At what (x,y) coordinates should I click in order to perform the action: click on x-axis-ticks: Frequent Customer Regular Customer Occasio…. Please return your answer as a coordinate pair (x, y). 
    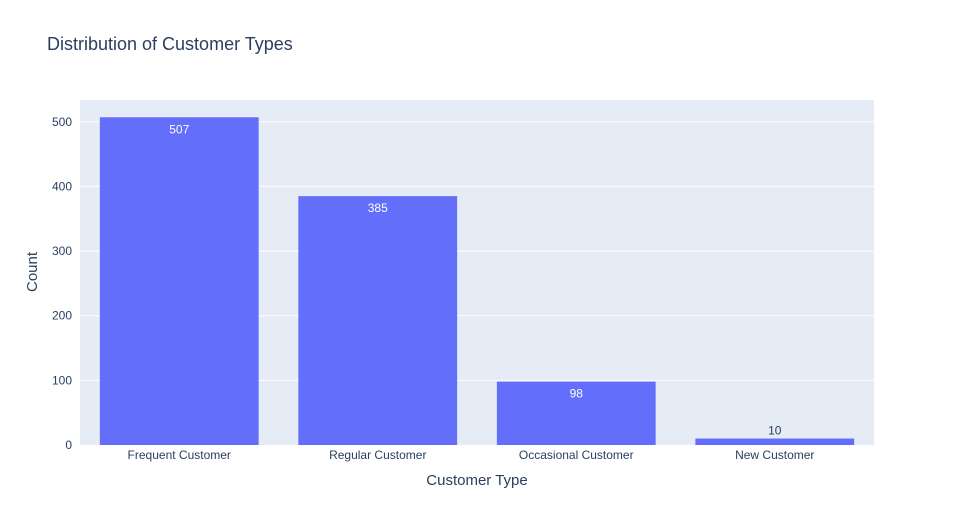
    Looking at the image, I should click on (471, 455).